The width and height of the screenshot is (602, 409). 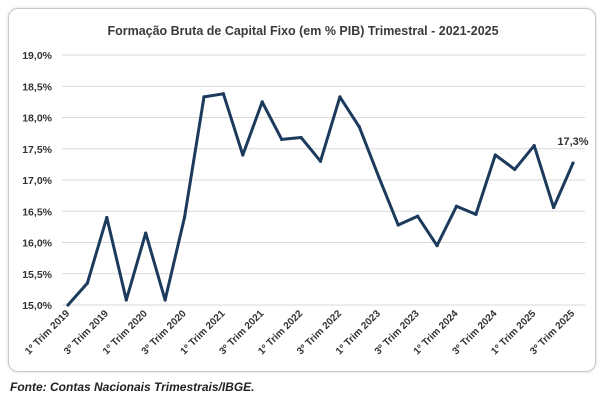 I want to click on y-tick-label: 19,0%, so click(x=37, y=56).